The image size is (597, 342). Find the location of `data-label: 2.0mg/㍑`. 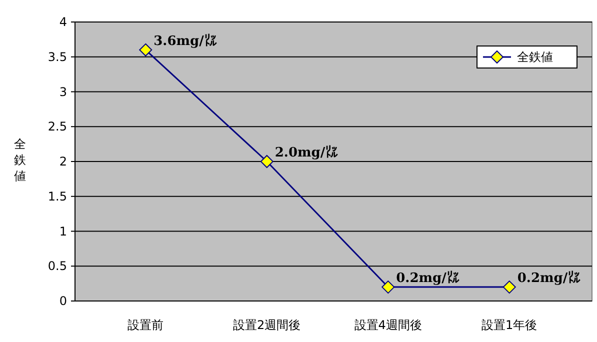

data-label: 2.0mg/㍑ is located at coordinates (306, 152).